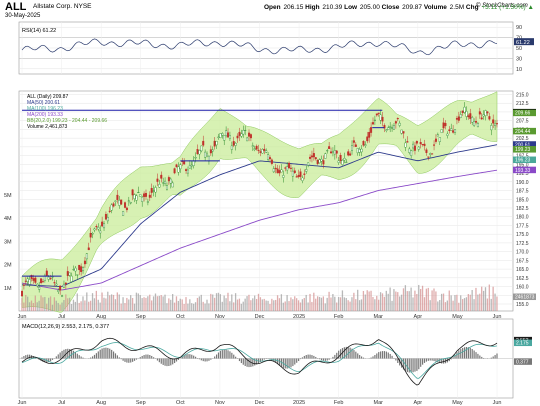 The image size is (540, 406). I want to click on x-axis-label-bottom: May, so click(457, 403).